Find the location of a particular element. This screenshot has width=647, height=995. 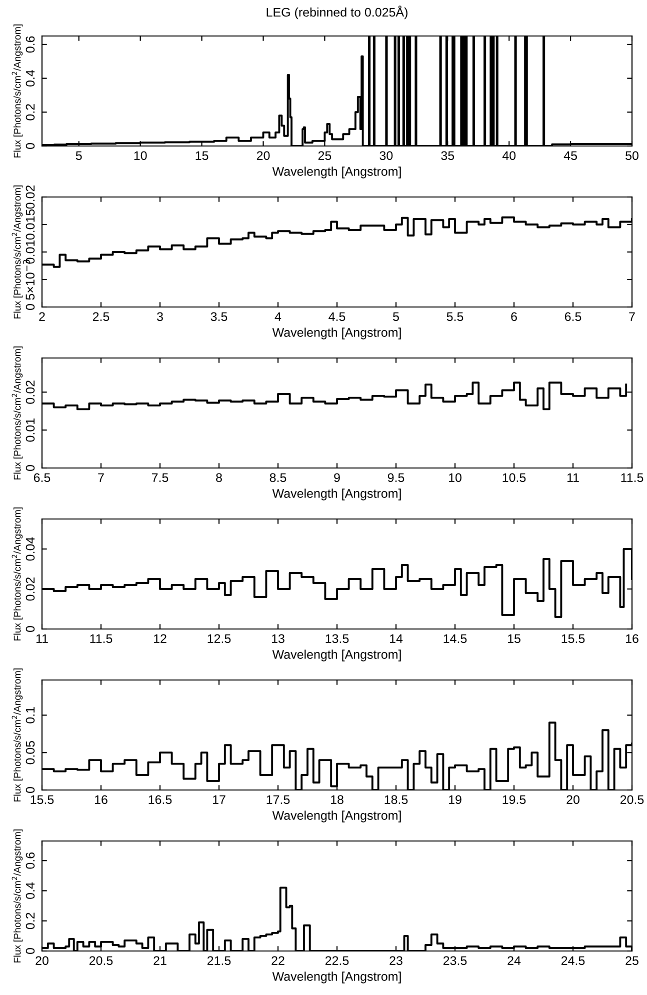

chart-title: LEG (rebinned to 0.025Å) is located at coordinates (337, 13).